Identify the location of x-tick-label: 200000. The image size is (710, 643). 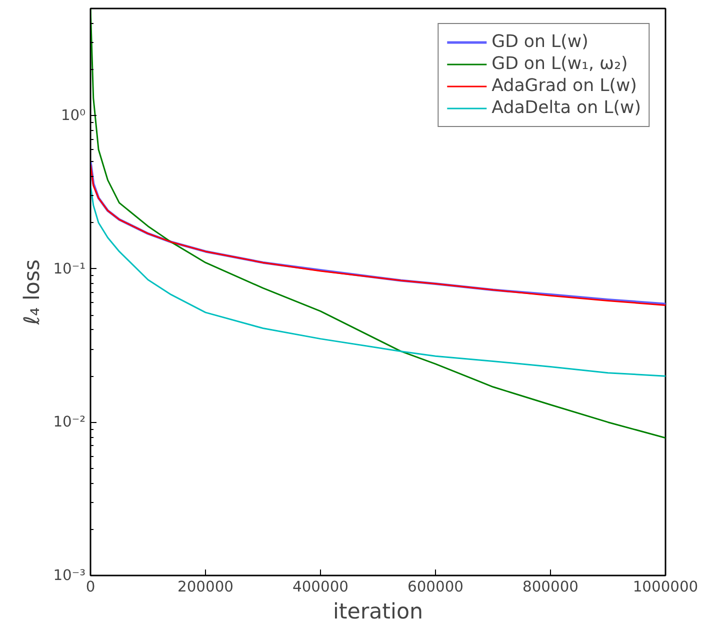
(206, 587).